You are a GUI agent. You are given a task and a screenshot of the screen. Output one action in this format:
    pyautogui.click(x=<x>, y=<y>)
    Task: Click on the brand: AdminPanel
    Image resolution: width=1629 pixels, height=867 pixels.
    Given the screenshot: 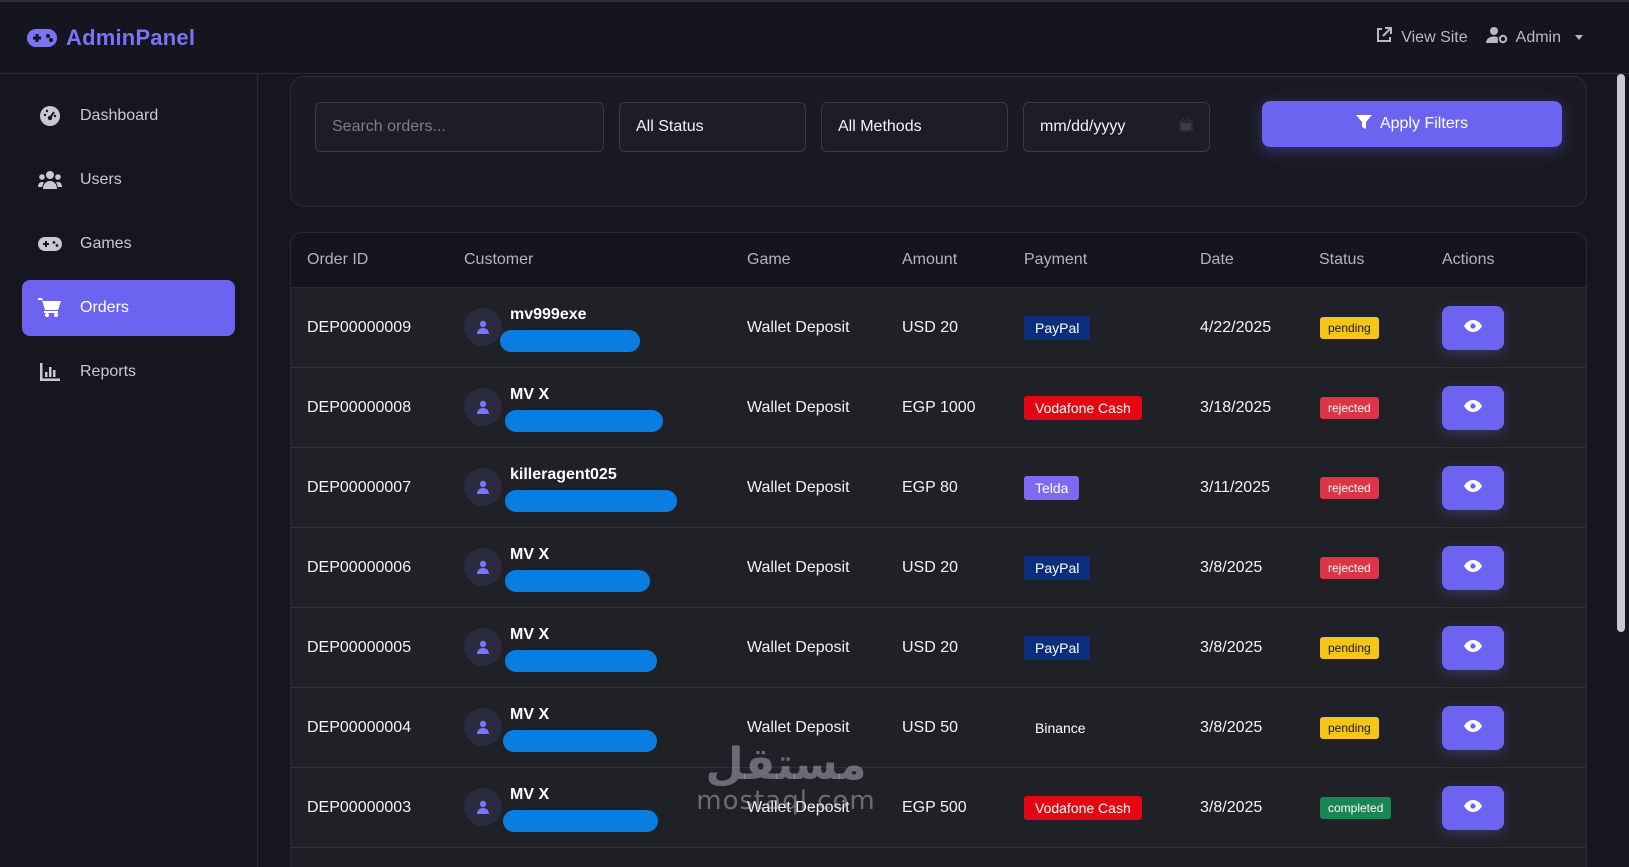 What is the action you would take?
    pyautogui.click(x=110, y=38)
    